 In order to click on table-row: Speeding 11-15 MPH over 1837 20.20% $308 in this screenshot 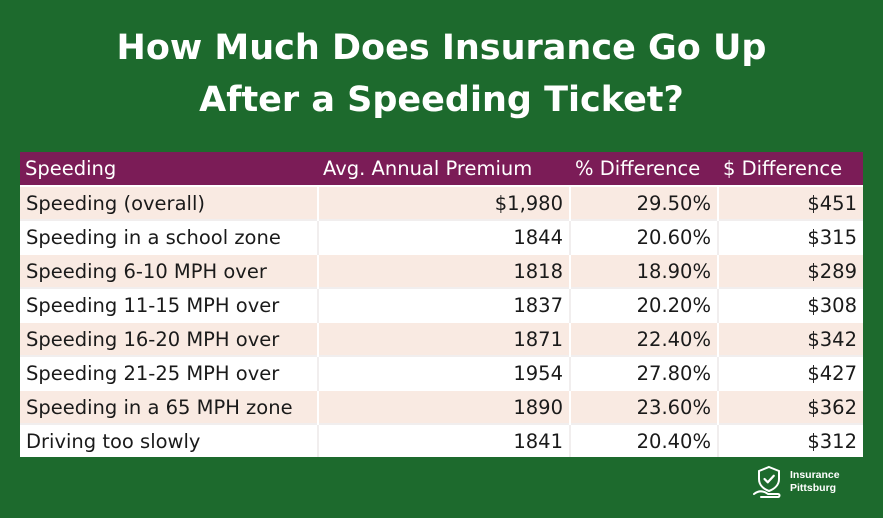, I will do `click(441, 304)`.